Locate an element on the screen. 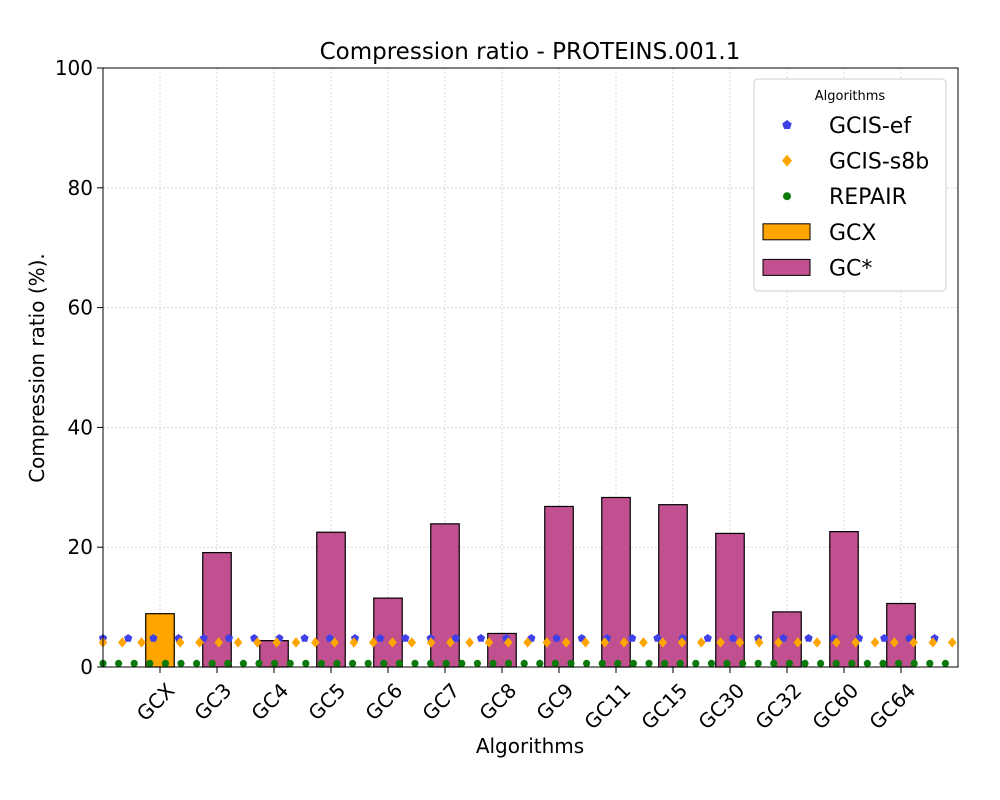 Image resolution: width=1000 pixels, height=800 pixels. legend-marker-gcis-s8b is located at coordinates (787, 160).